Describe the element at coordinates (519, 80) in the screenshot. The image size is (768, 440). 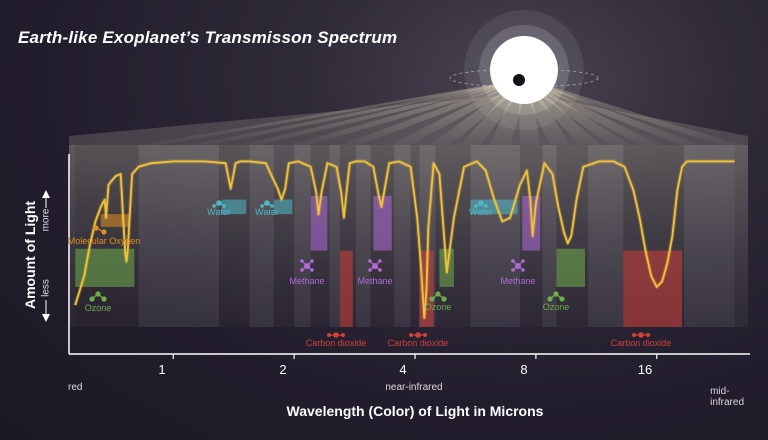
I see `planet` at that location.